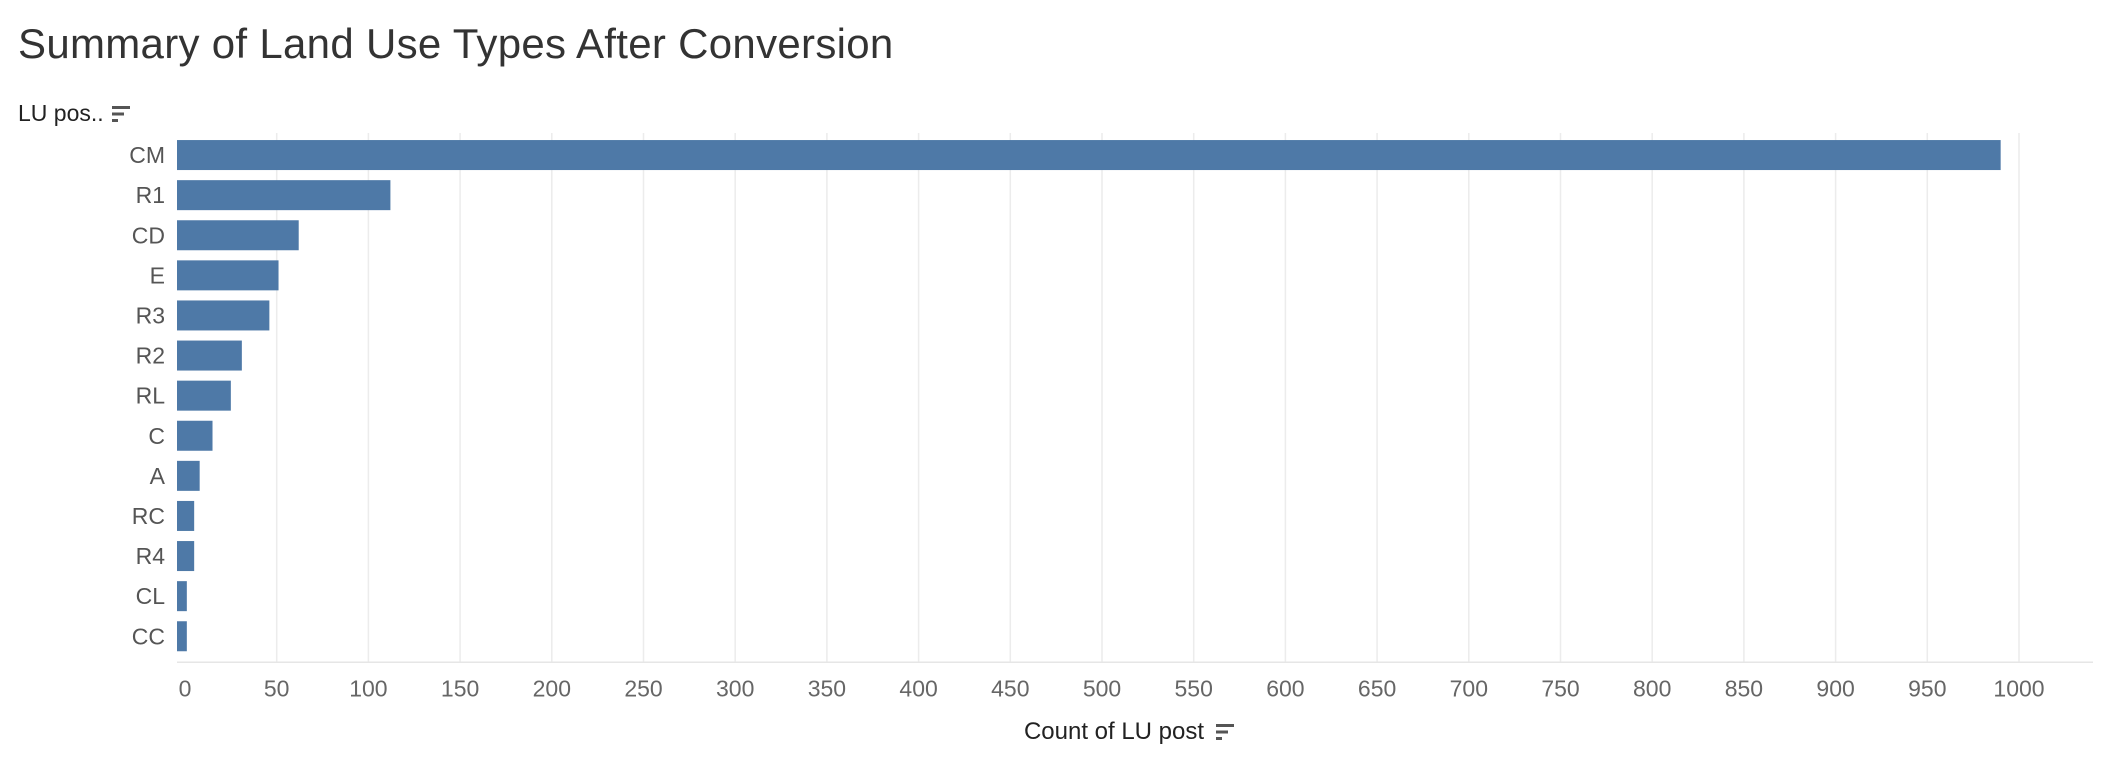 Image resolution: width=2106 pixels, height=760 pixels. I want to click on x-axis-title-wrap: Count of LU post, so click(1053, 732).